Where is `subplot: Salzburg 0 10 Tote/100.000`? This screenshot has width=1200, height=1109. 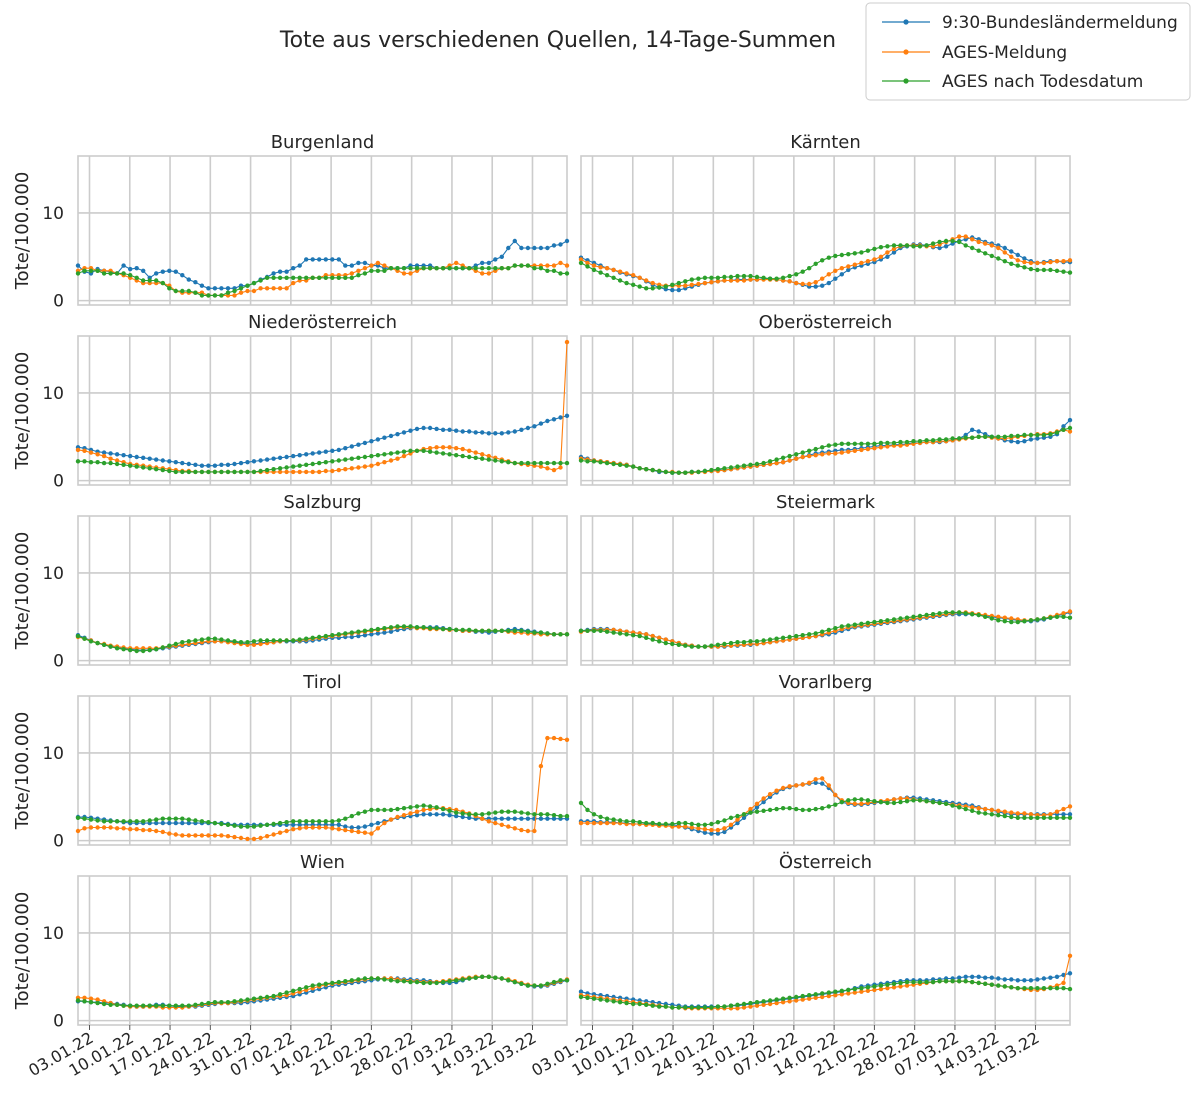
subplot: Salzburg 0 10 Tote/100.000 is located at coordinates (291, 582).